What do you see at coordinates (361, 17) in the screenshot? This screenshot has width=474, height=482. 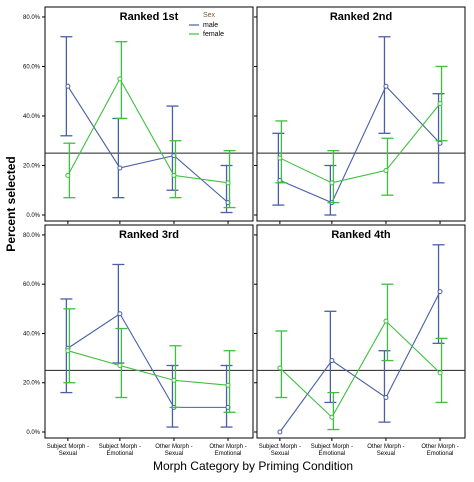 I see `panel-title: Ranked 2nd` at bounding box center [361, 17].